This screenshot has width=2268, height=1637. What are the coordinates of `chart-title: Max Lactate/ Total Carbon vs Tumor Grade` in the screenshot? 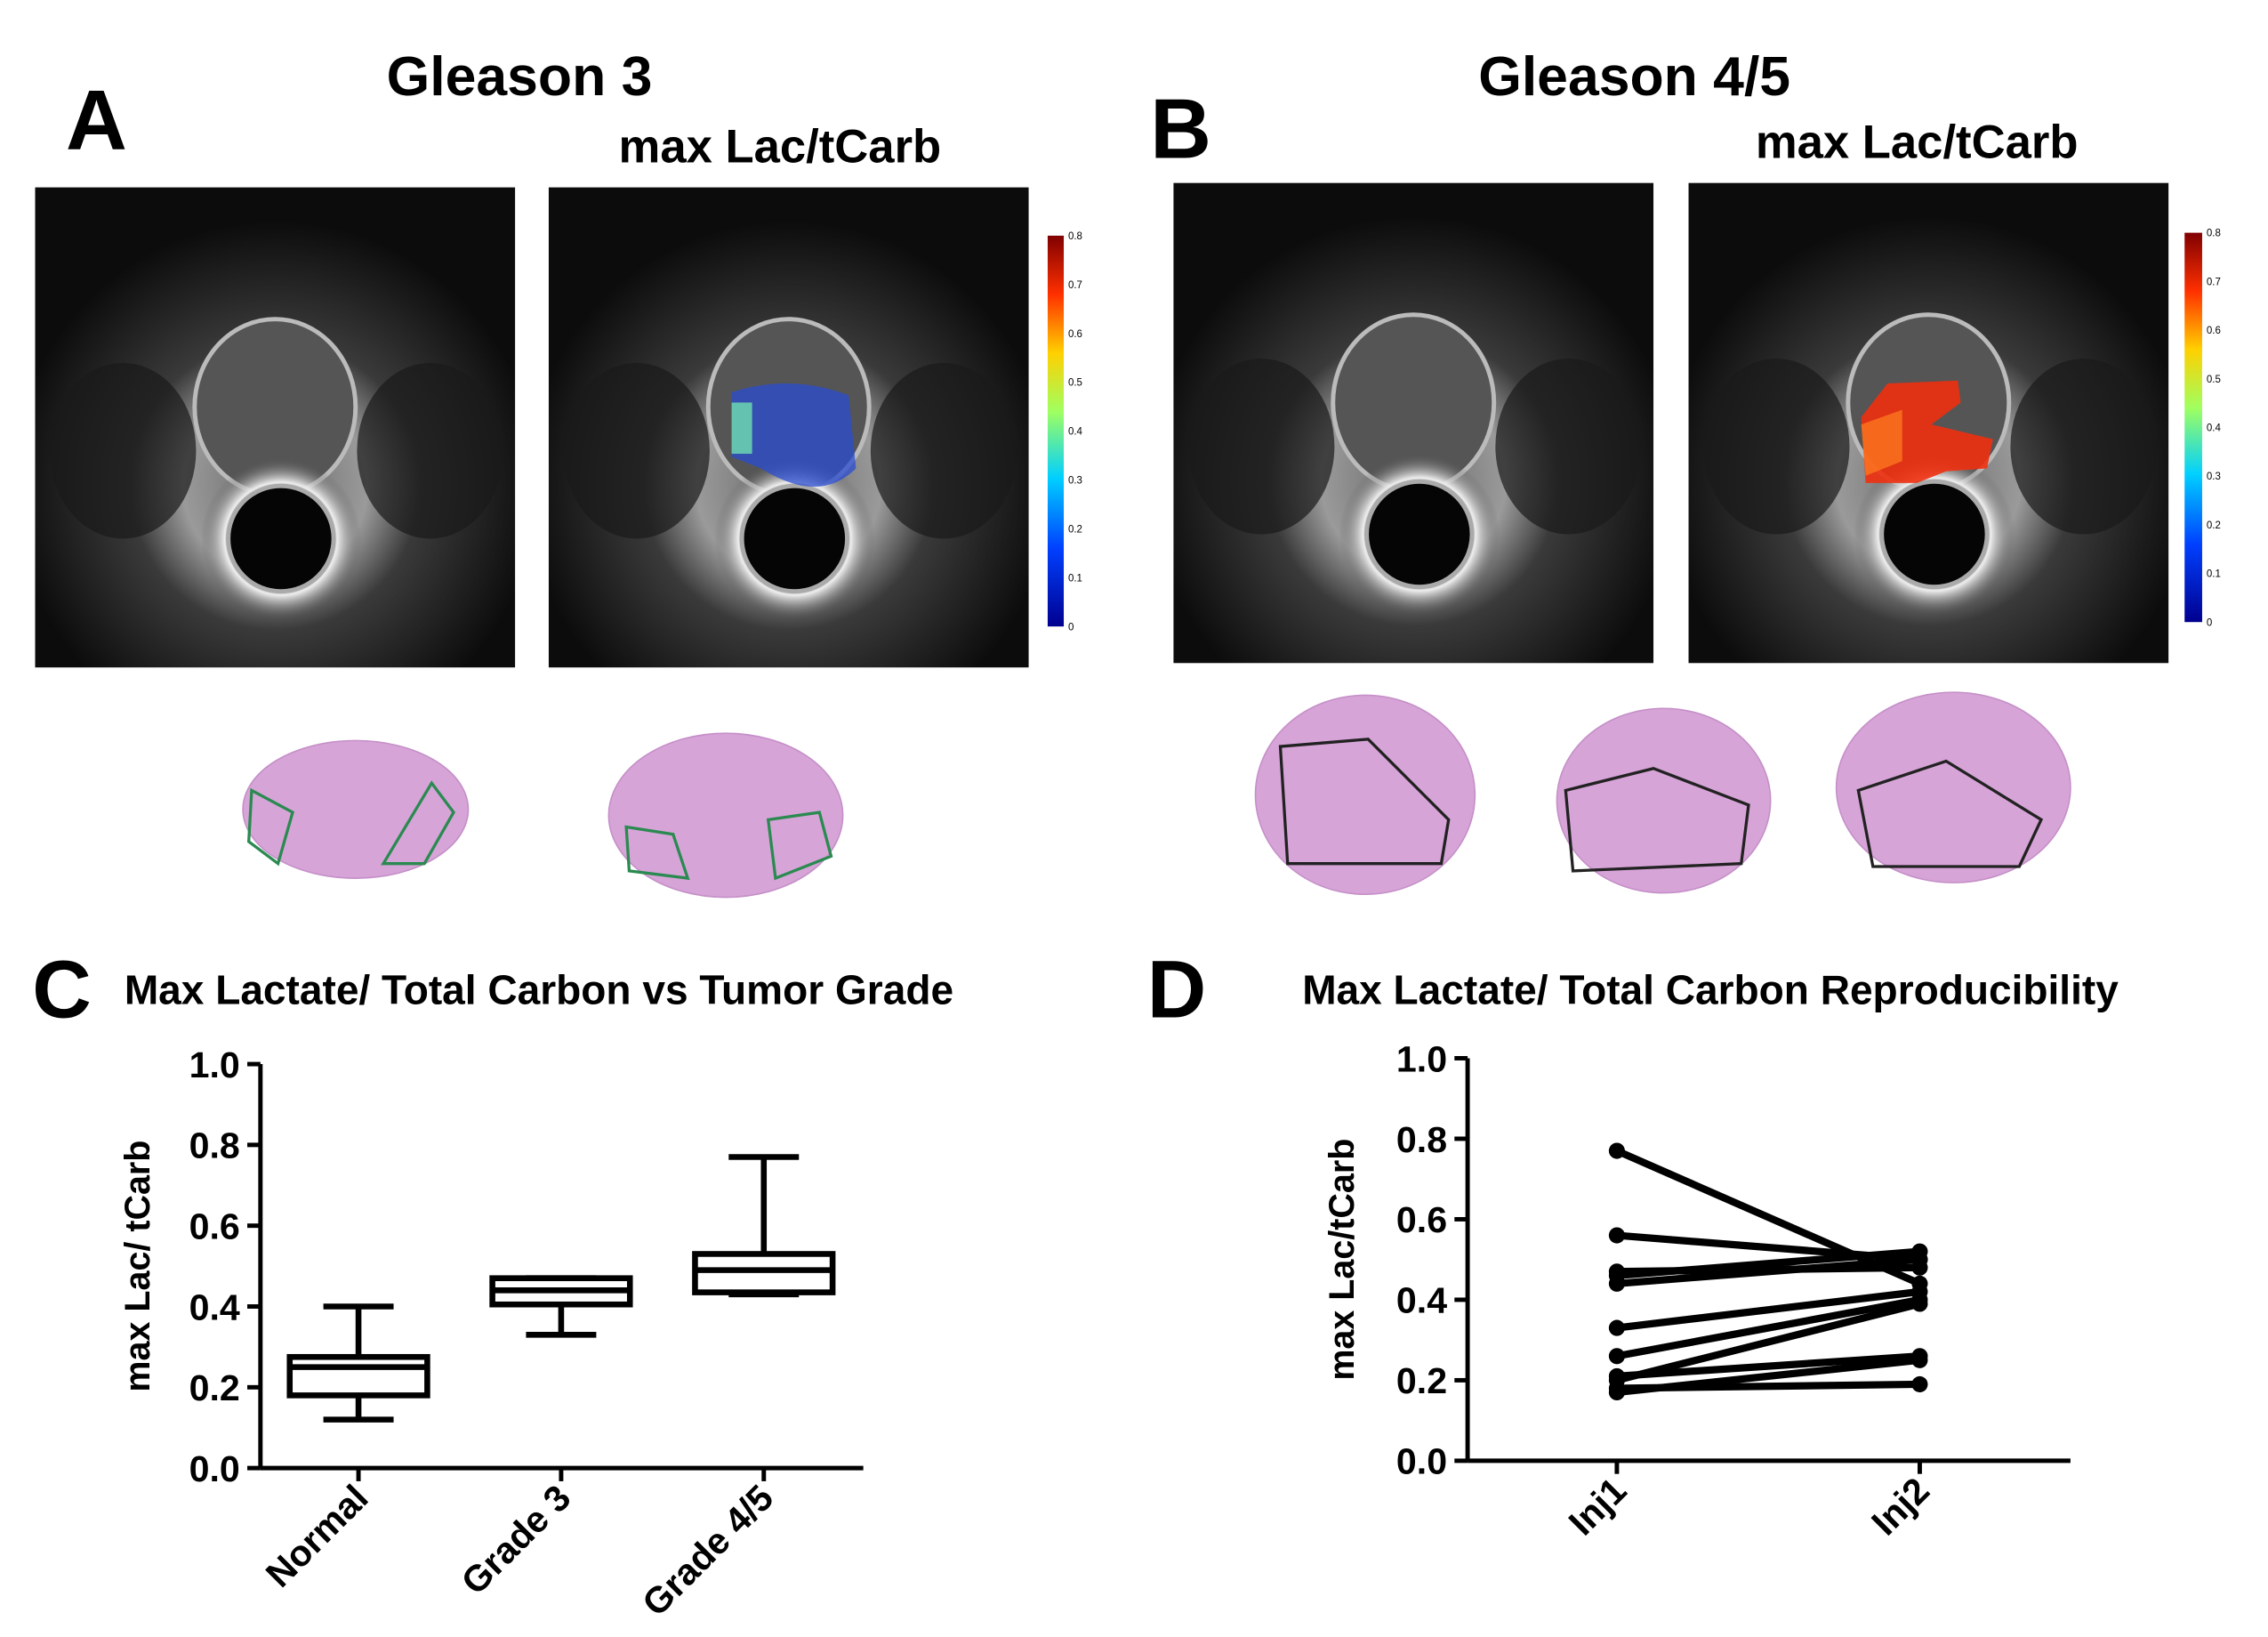 It's located at (539, 990).